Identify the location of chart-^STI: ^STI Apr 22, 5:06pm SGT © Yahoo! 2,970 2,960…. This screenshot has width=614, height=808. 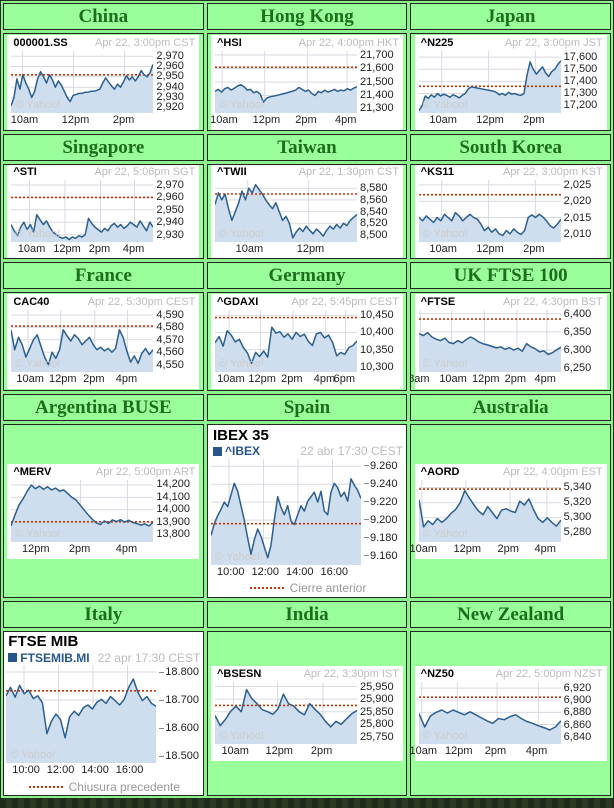
(103, 211).